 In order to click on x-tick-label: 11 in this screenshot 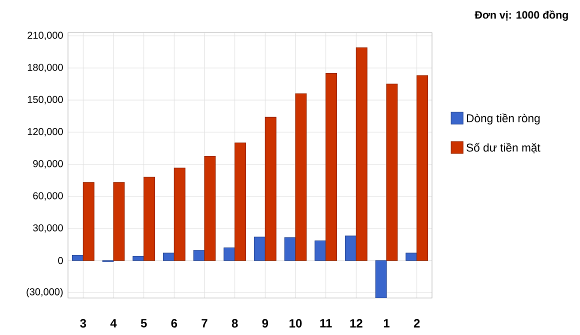, I will do `click(326, 323)`.